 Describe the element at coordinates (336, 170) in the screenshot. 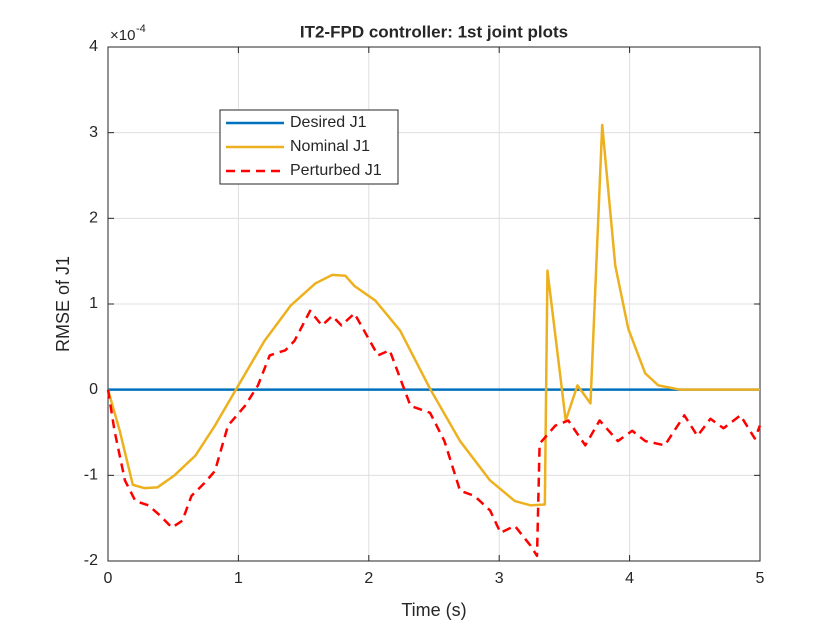

I see `legend-label: Perturbed J1` at that location.